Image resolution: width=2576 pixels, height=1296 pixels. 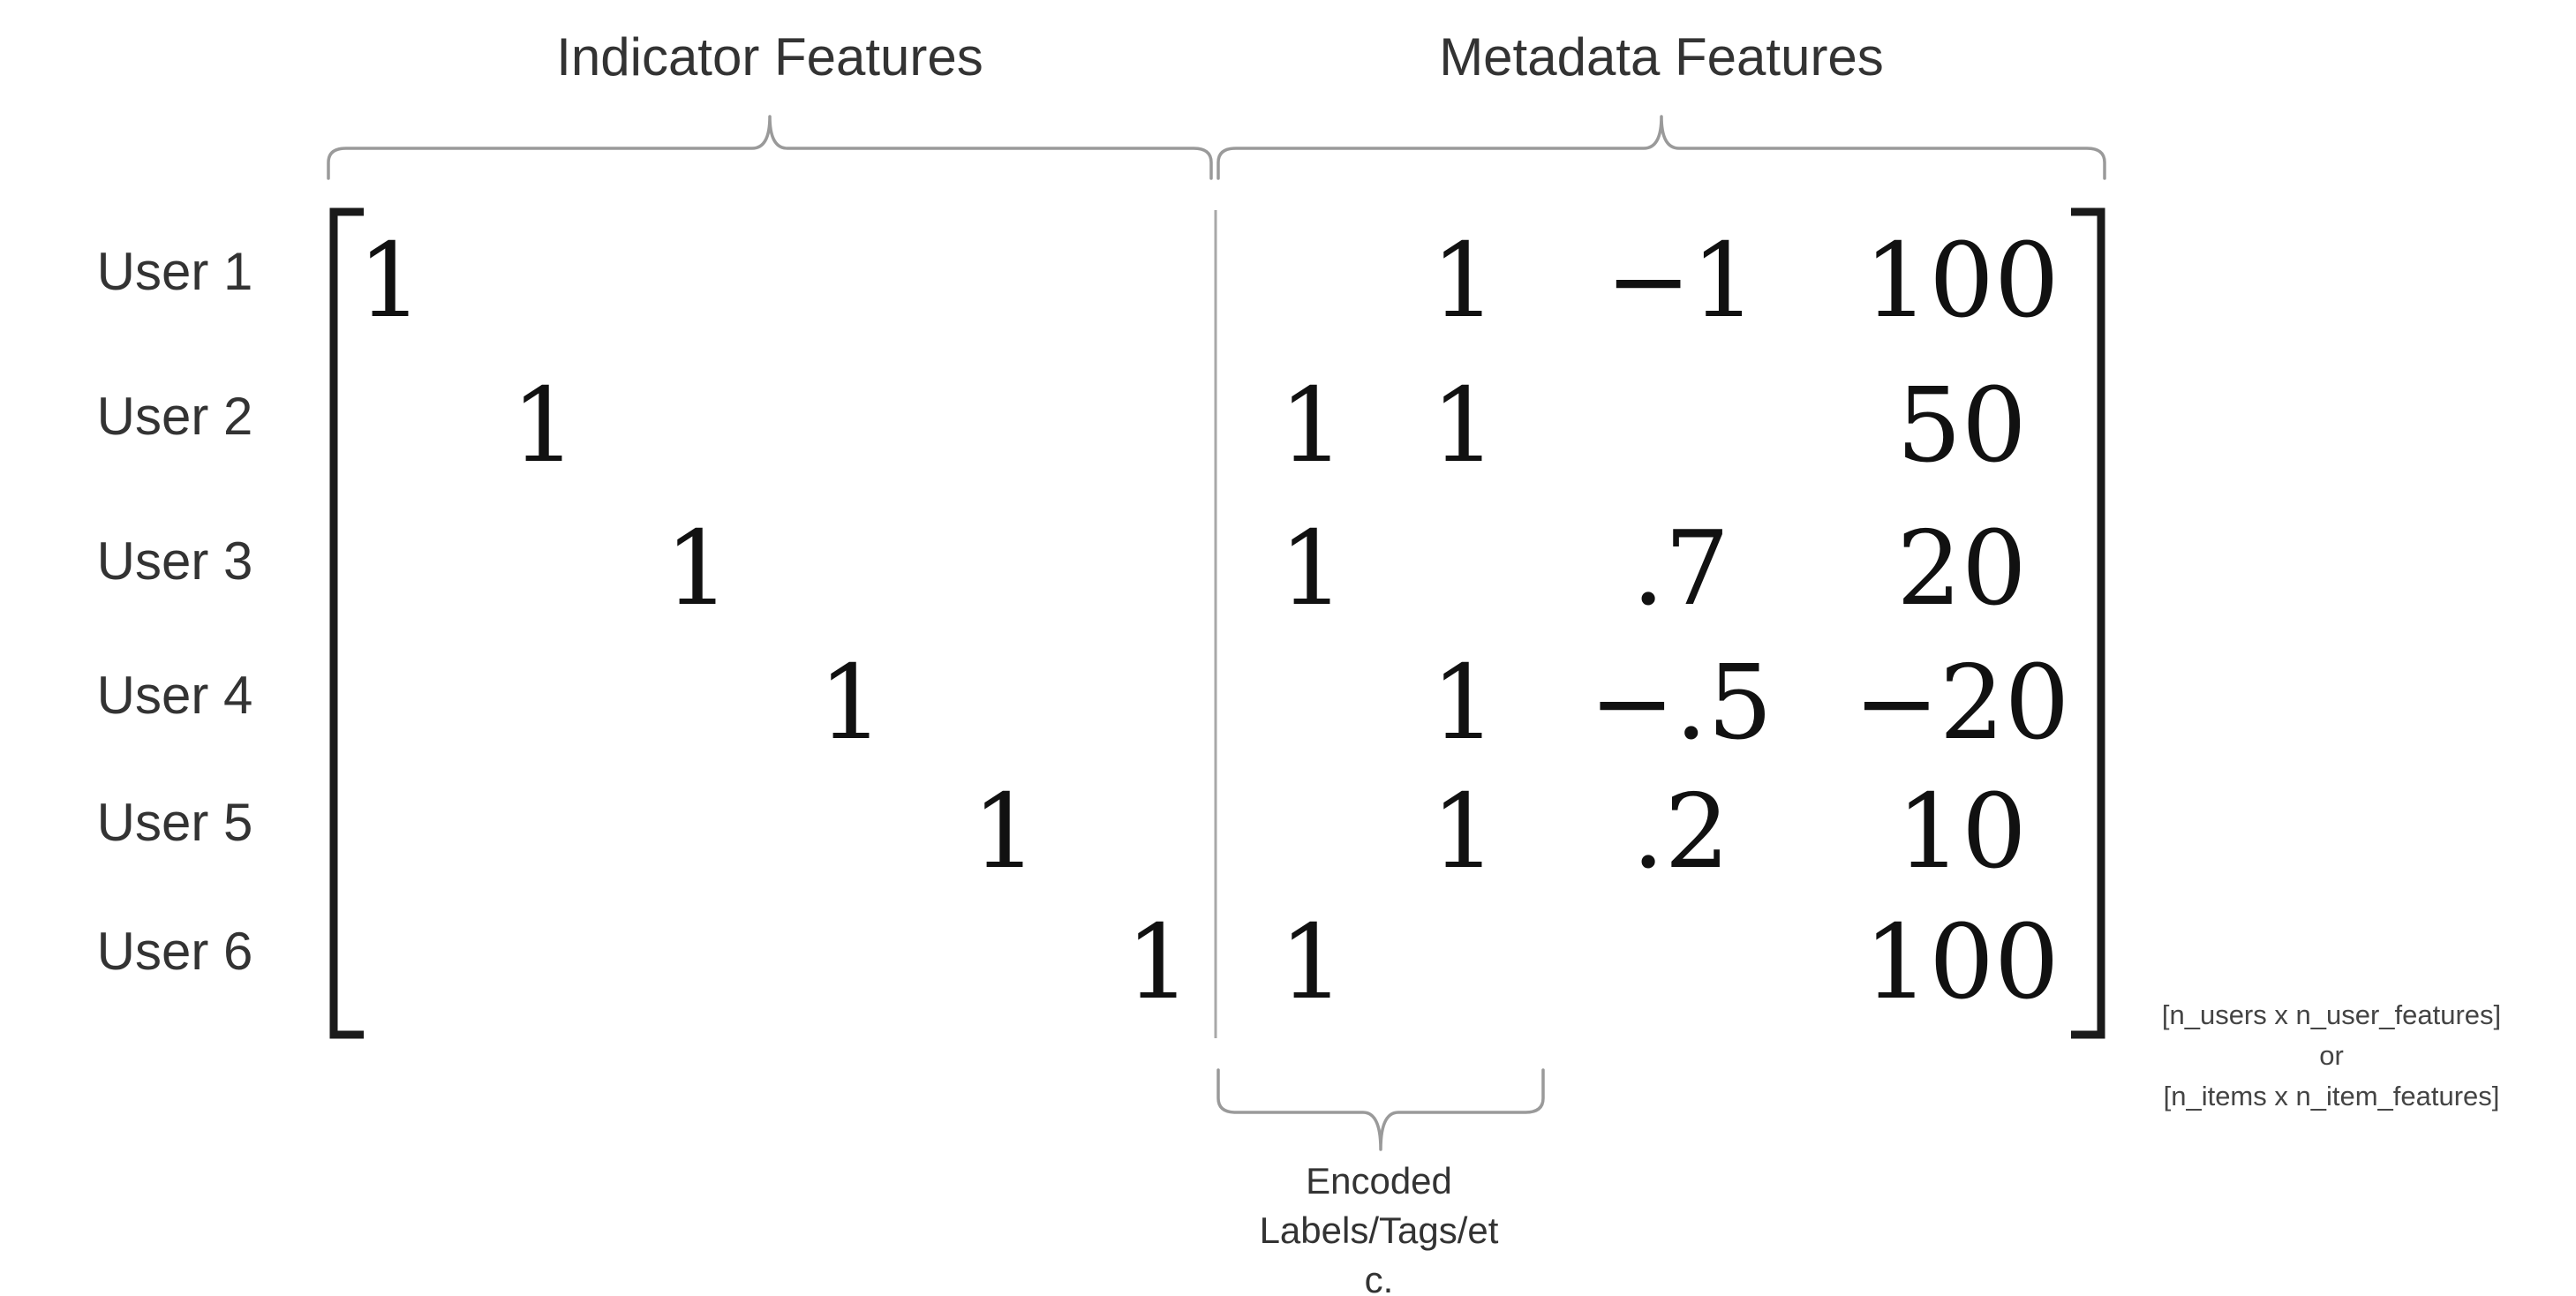 I want to click on row-label-user-6: User 6, so click(x=175, y=951).